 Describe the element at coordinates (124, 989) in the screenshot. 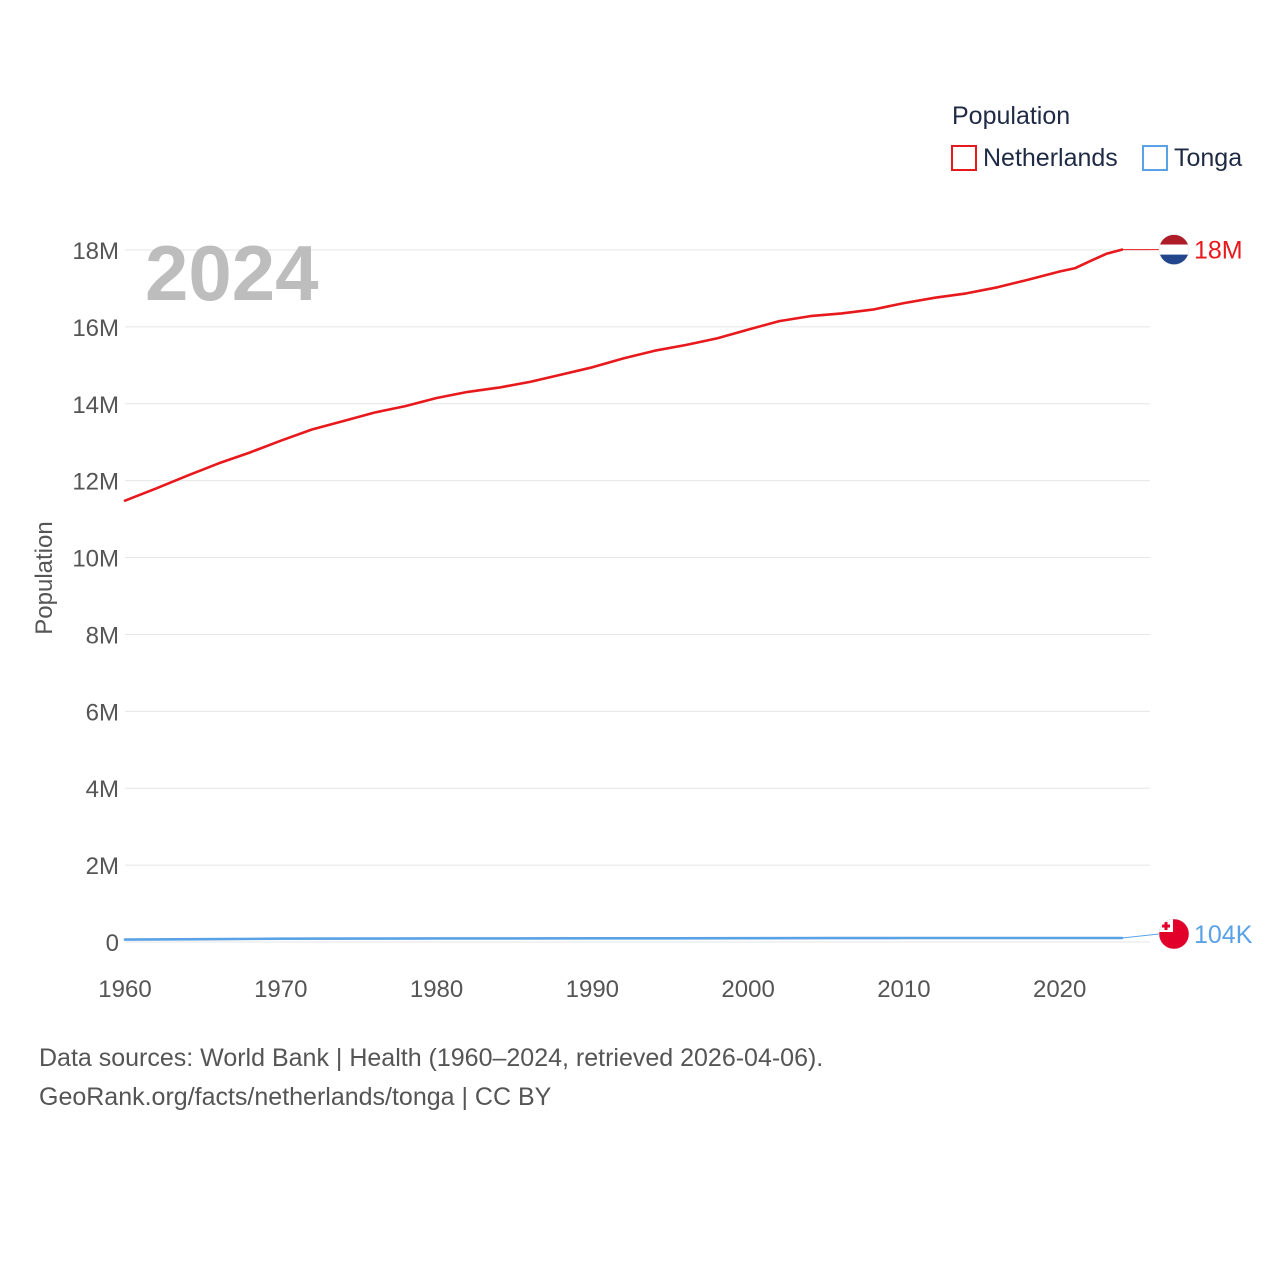

I see `x-tick-label: 1960` at that location.